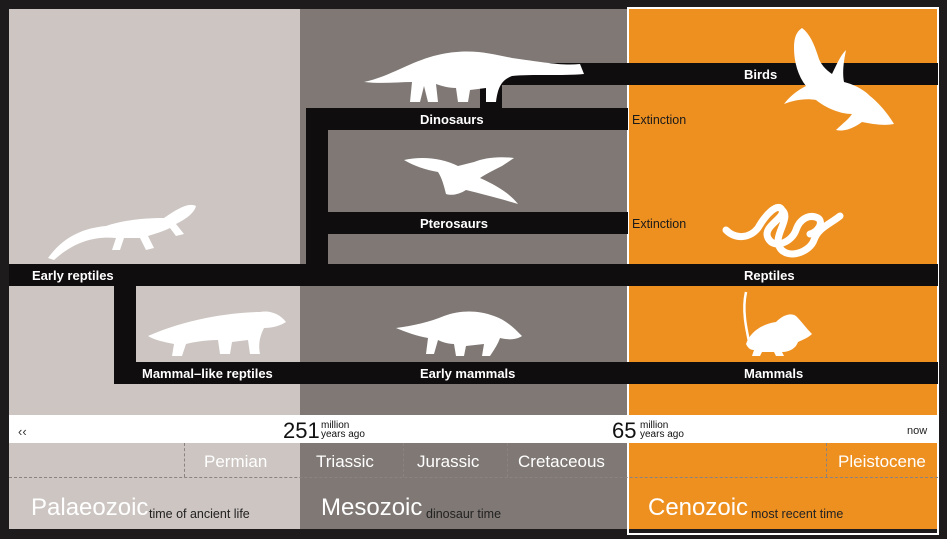 This screenshot has height=539, width=947. I want to click on era-mesozoic-name: Mesozoic, so click(372, 507).